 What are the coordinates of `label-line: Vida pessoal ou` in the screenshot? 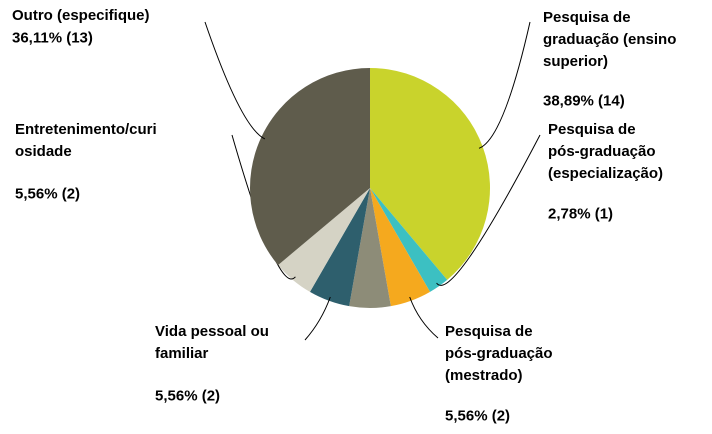 It's located at (212, 331).